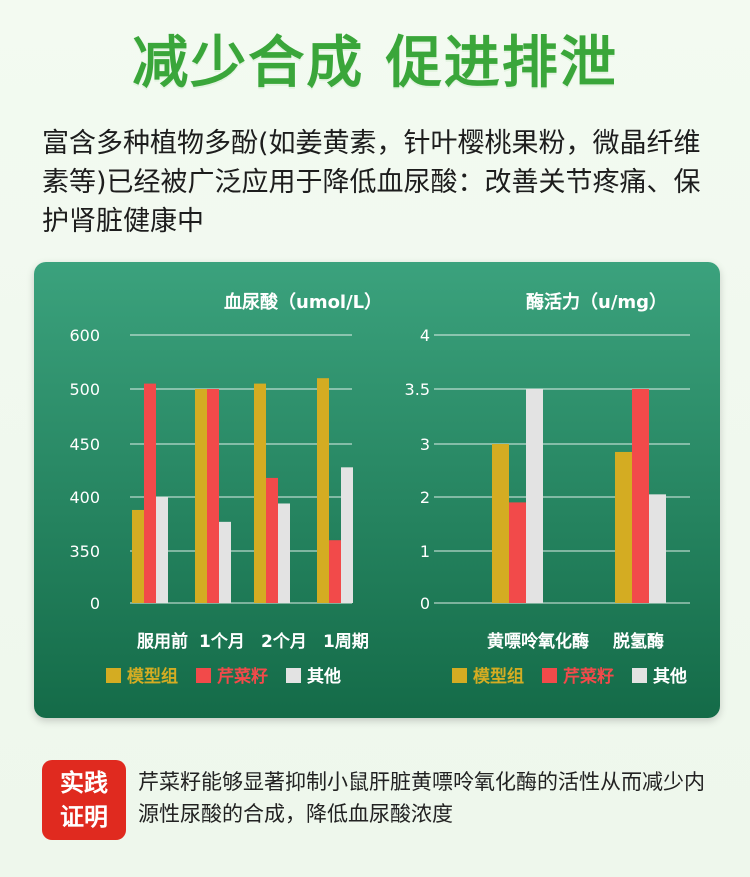  I want to click on chart-1-ytick: 1, so click(425, 551).